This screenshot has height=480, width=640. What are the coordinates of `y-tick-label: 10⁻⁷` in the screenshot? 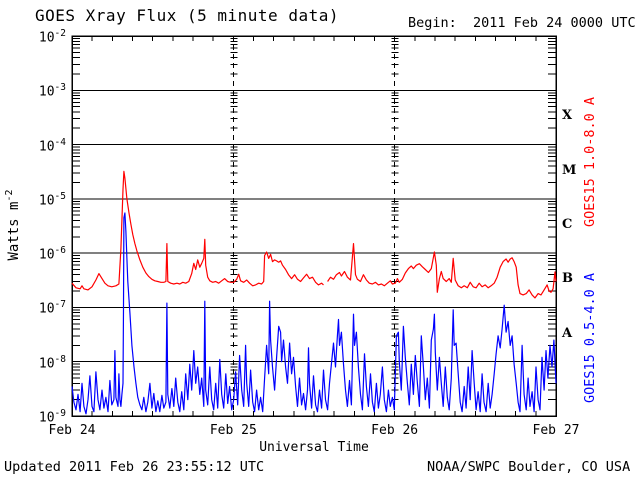 It's located at (52, 308).